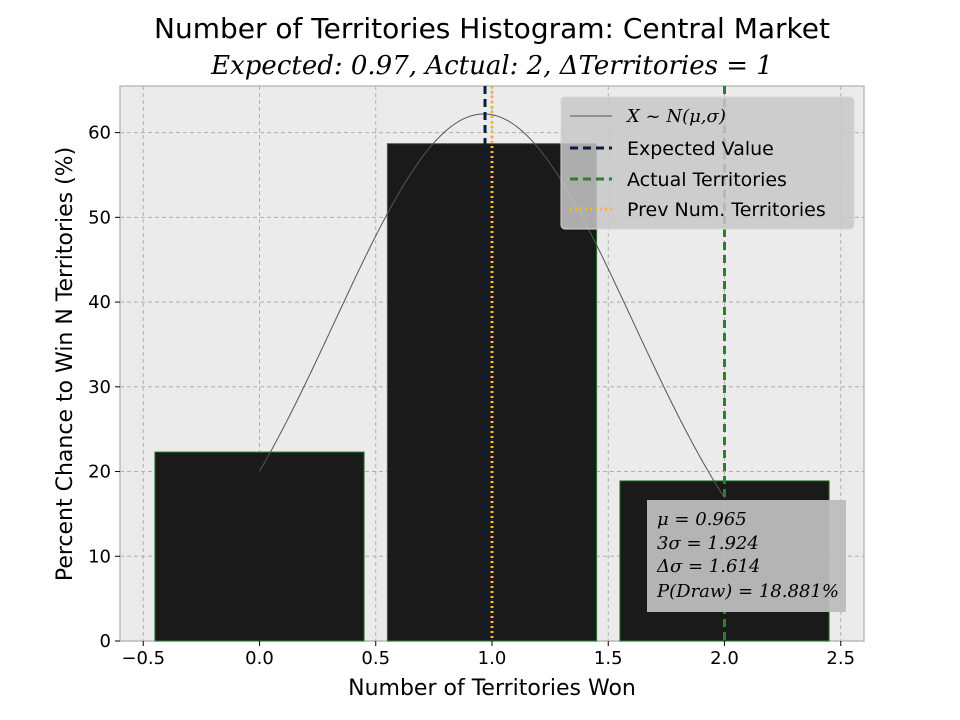 The width and height of the screenshot is (960, 720). I want to click on x-axis-ticks: −0.5 0.0 0.5 1.0 1.5 2.0 2.5, so click(488, 655).